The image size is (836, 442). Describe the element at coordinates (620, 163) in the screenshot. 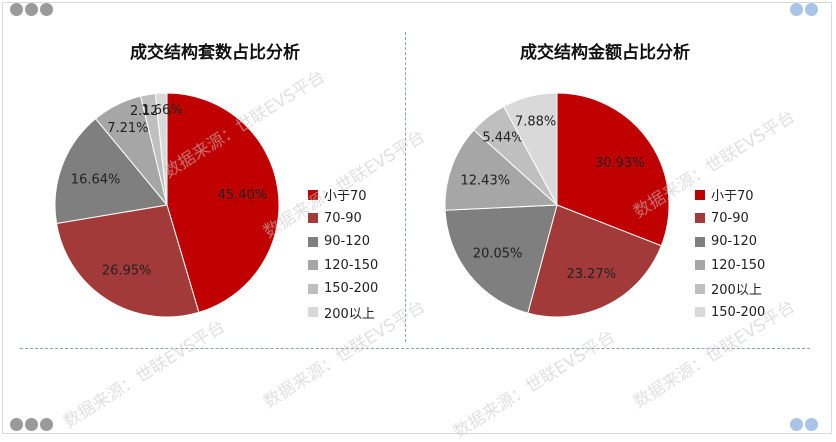

I see `pie-data-label: 30.93%` at that location.